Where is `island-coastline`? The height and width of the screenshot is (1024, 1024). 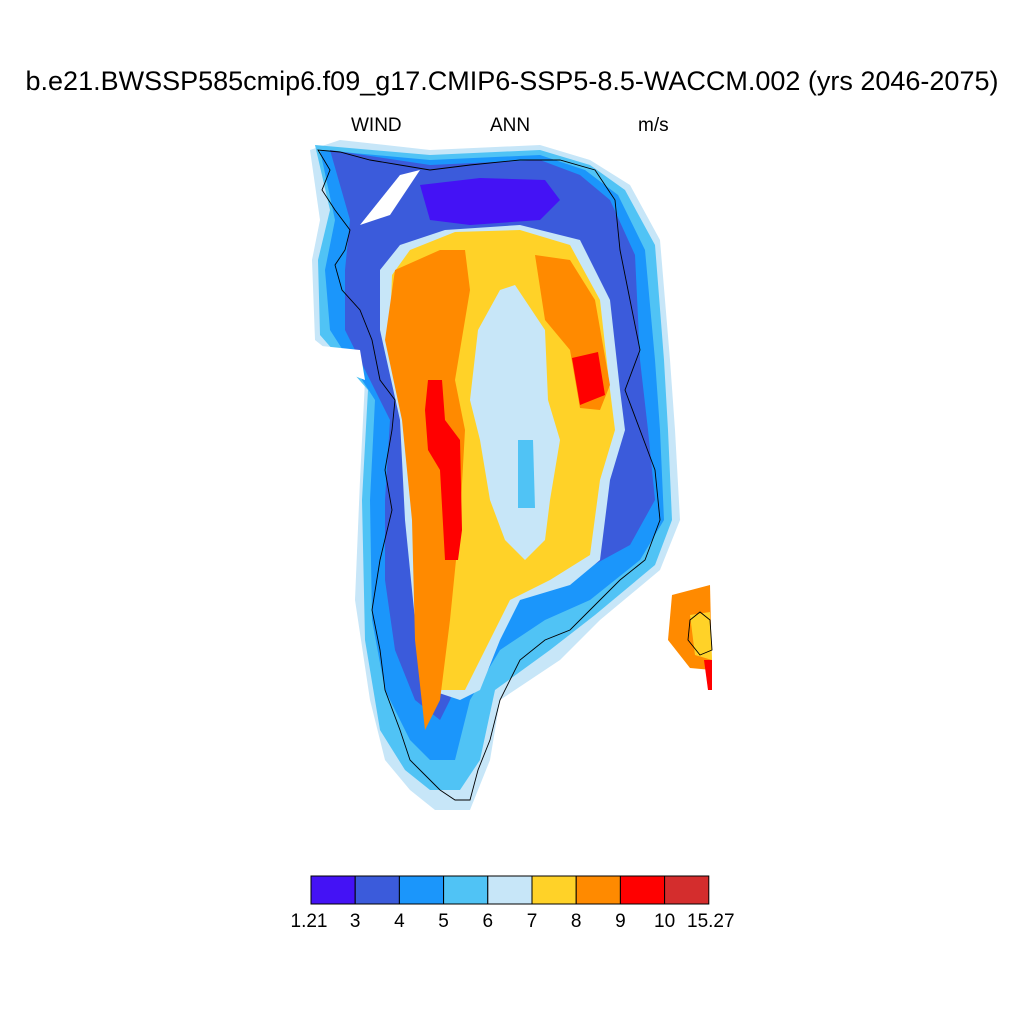 island-coastline is located at coordinates (700, 633).